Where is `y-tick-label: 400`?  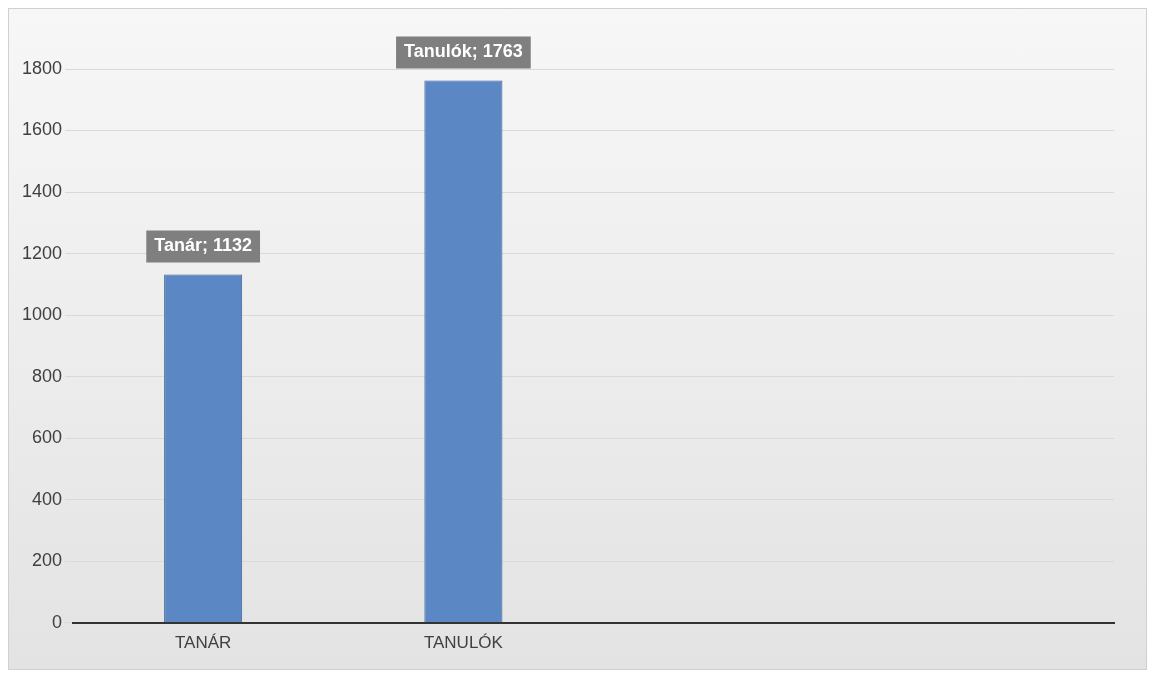
y-tick-label: 400 is located at coordinates (47, 498).